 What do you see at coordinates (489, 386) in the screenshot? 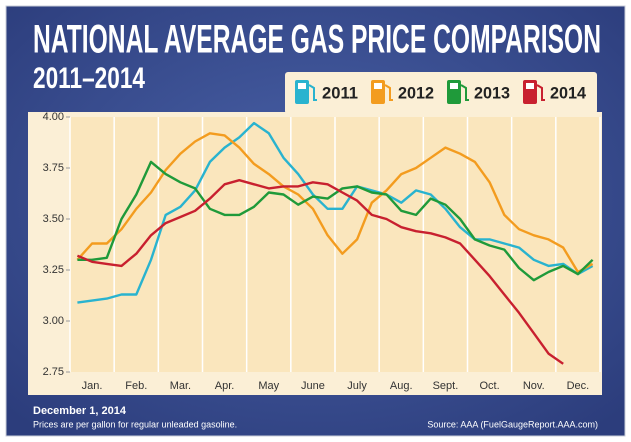
I see `x-tick-label: Oct.` at bounding box center [489, 386].